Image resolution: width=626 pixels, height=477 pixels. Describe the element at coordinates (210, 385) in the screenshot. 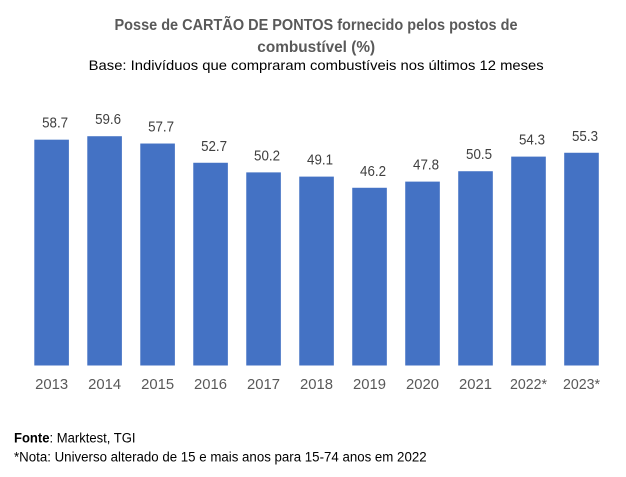

I see `svg-text: 2016` at that location.